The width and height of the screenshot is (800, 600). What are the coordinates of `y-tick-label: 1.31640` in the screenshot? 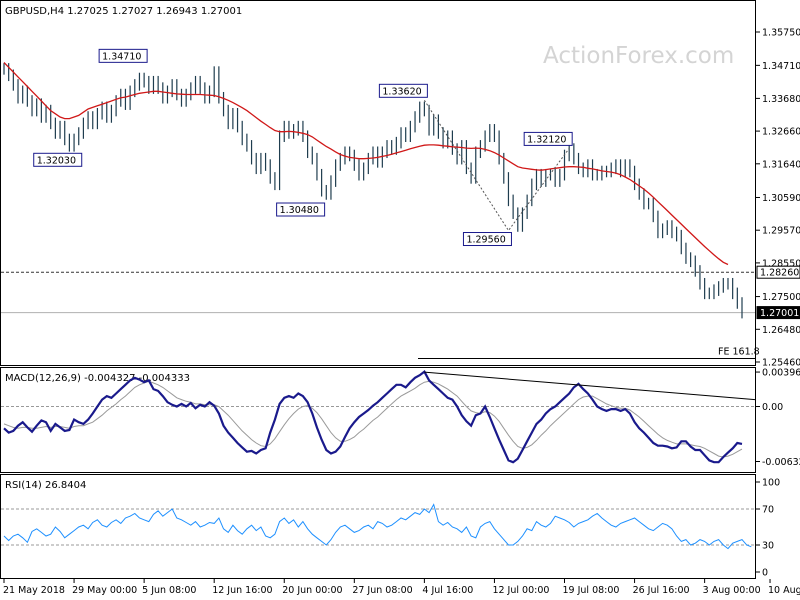 It's located at (781, 164).